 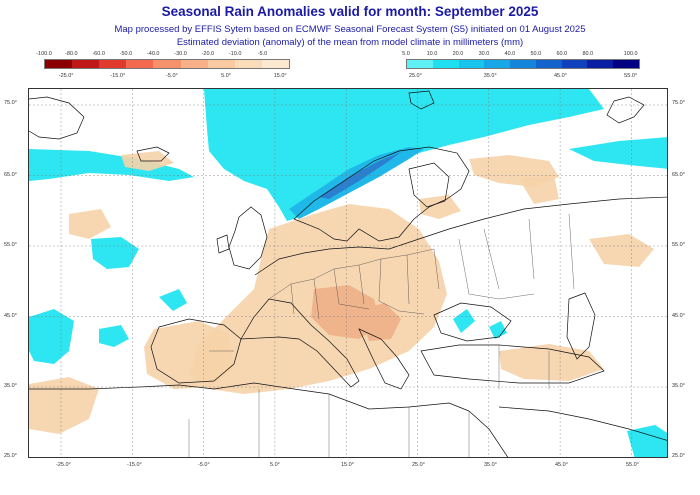 What do you see at coordinates (523, 64) in the screenshot?
I see `legend-positive-color-bar` at bounding box center [523, 64].